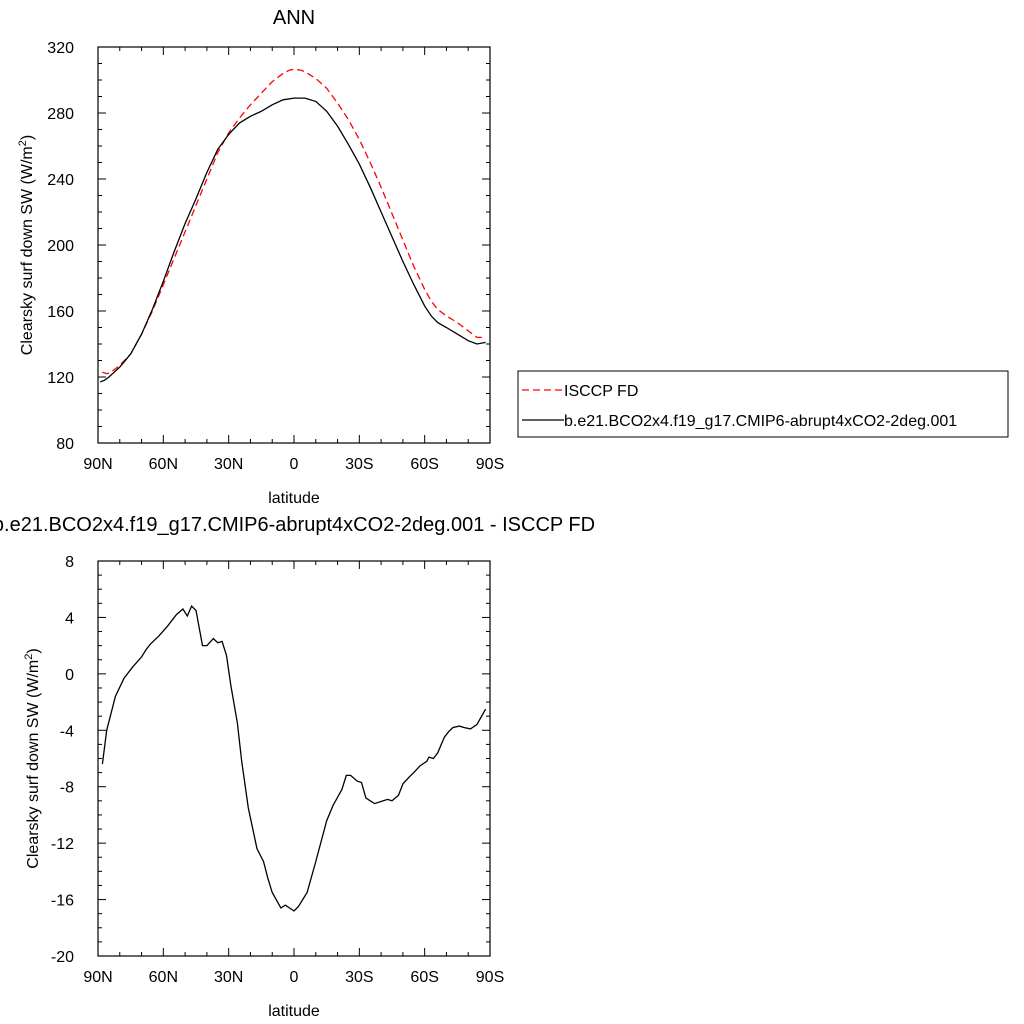  What do you see at coordinates (60, 48) in the screenshot?
I see `y-tick-label: 320` at bounding box center [60, 48].